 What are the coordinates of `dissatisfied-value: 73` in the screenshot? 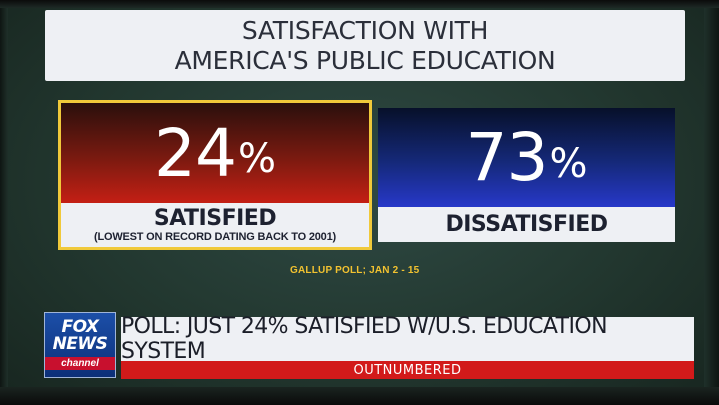 It's located at (507, 157).